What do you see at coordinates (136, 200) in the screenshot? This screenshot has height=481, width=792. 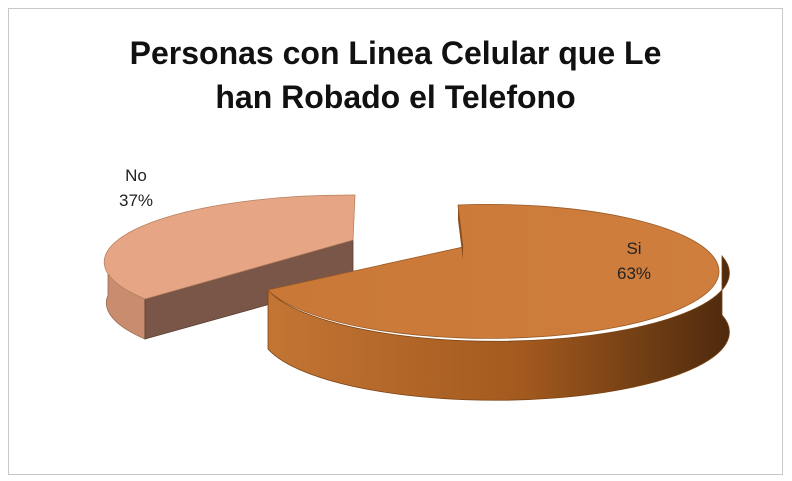 I see `label-no-value: 37%` at bounding box center [136, 200].